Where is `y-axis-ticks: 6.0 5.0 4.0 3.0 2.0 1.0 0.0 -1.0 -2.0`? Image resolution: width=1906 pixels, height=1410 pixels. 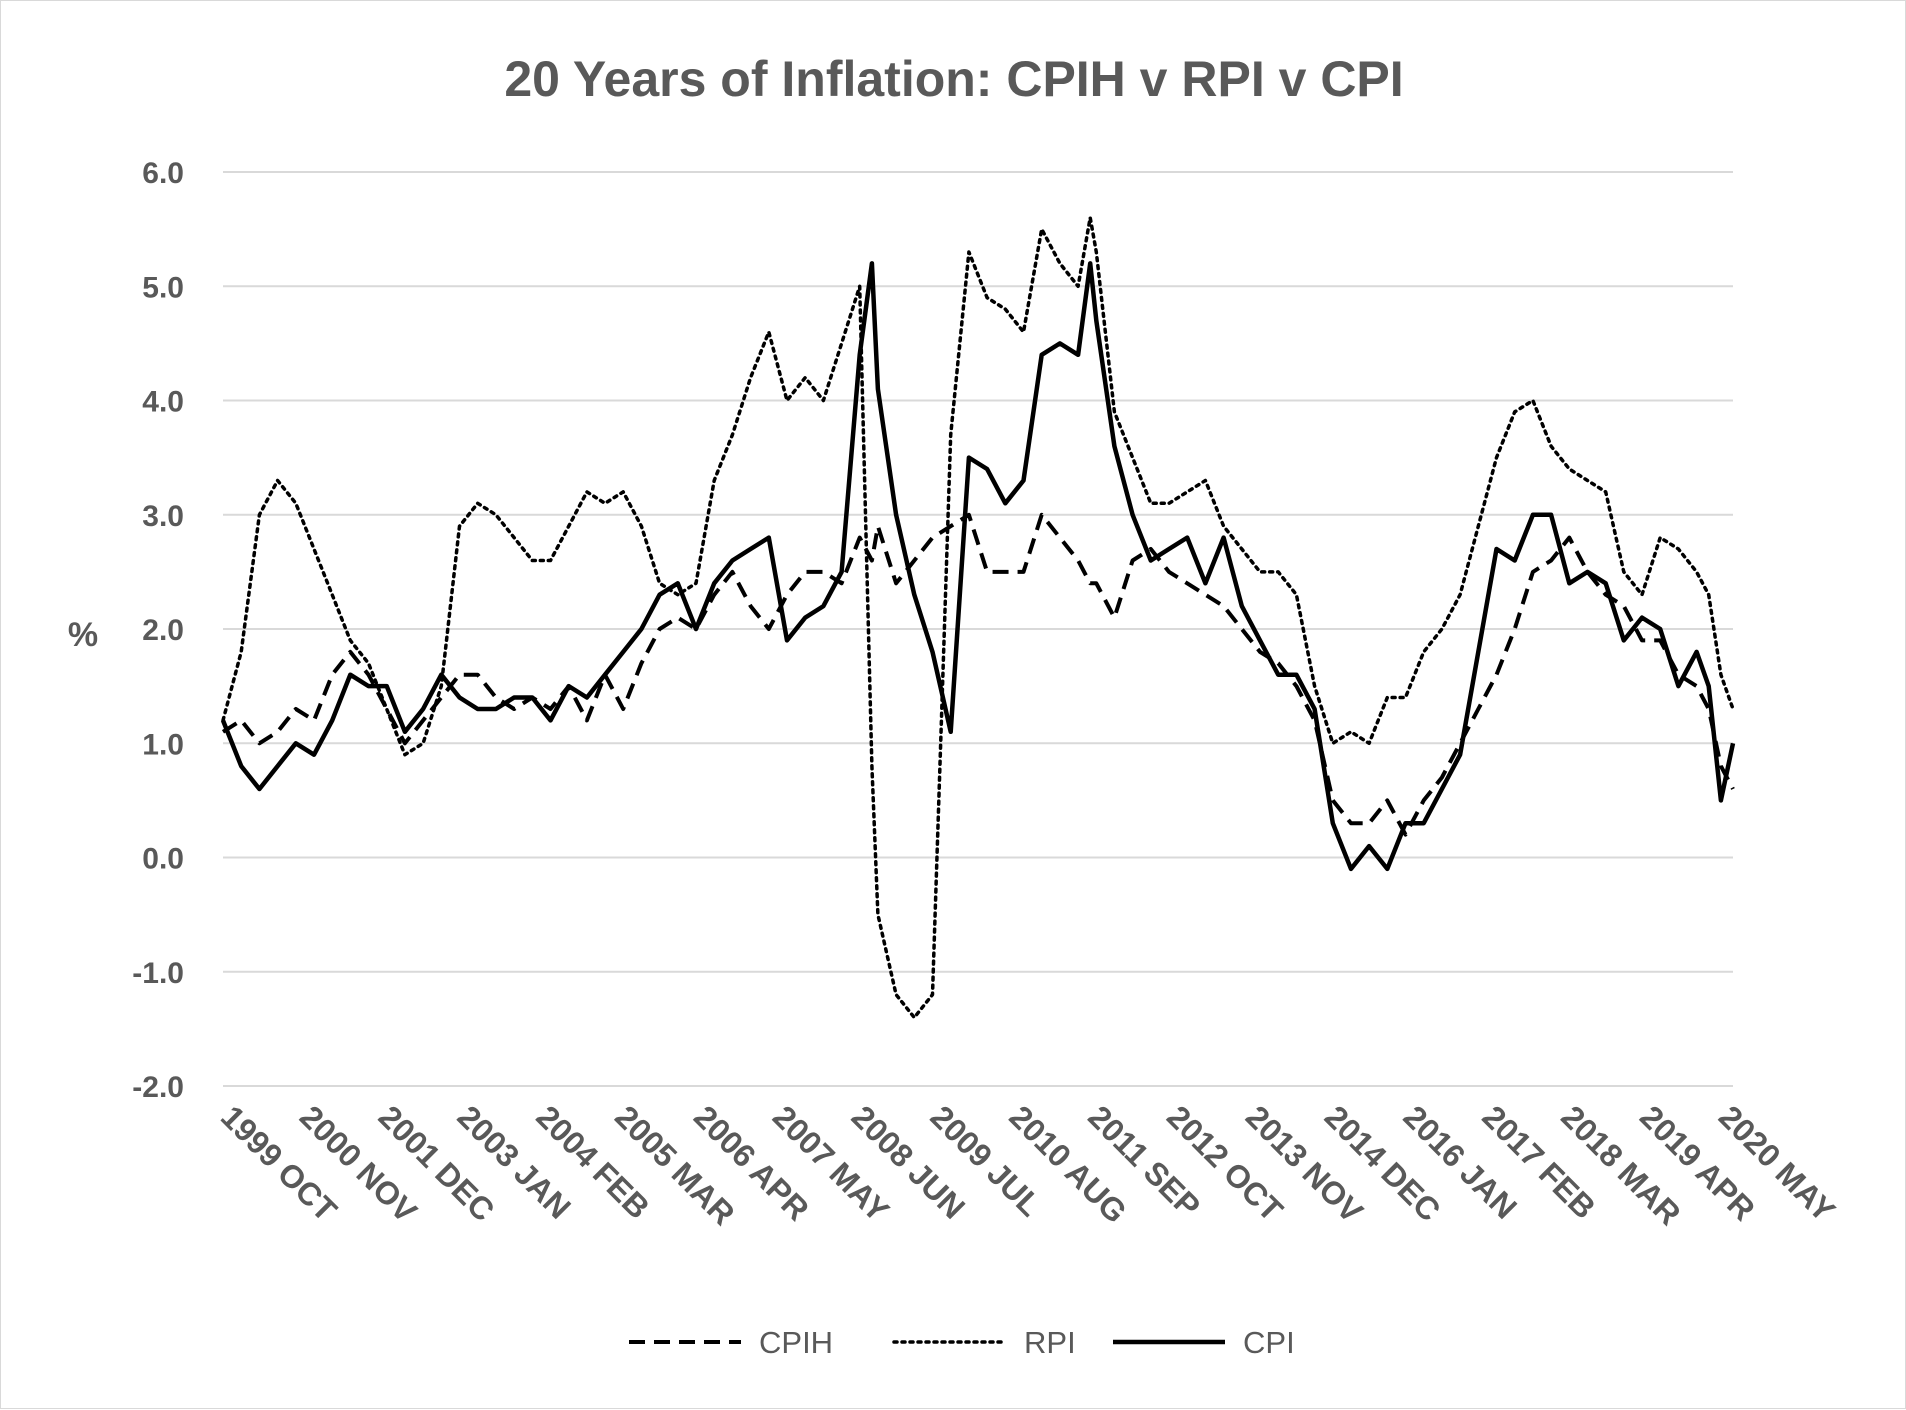 y-axis-ticks: 6.0 5.0 4.0 3.0 2.0 1.0 0.0 -1.0 -2.0 is located at coordinates (158, 630).